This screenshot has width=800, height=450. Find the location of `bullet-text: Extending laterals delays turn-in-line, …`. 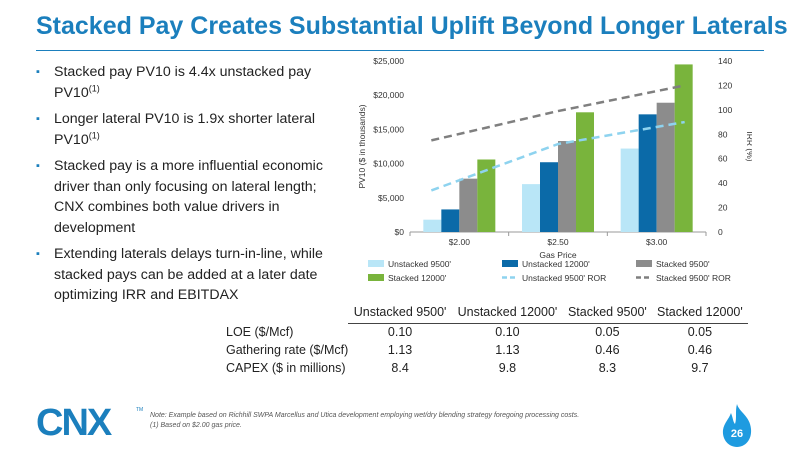

bullet-text: Extending laterals delays turn-in-line, … is located at coordinates (188, 274).